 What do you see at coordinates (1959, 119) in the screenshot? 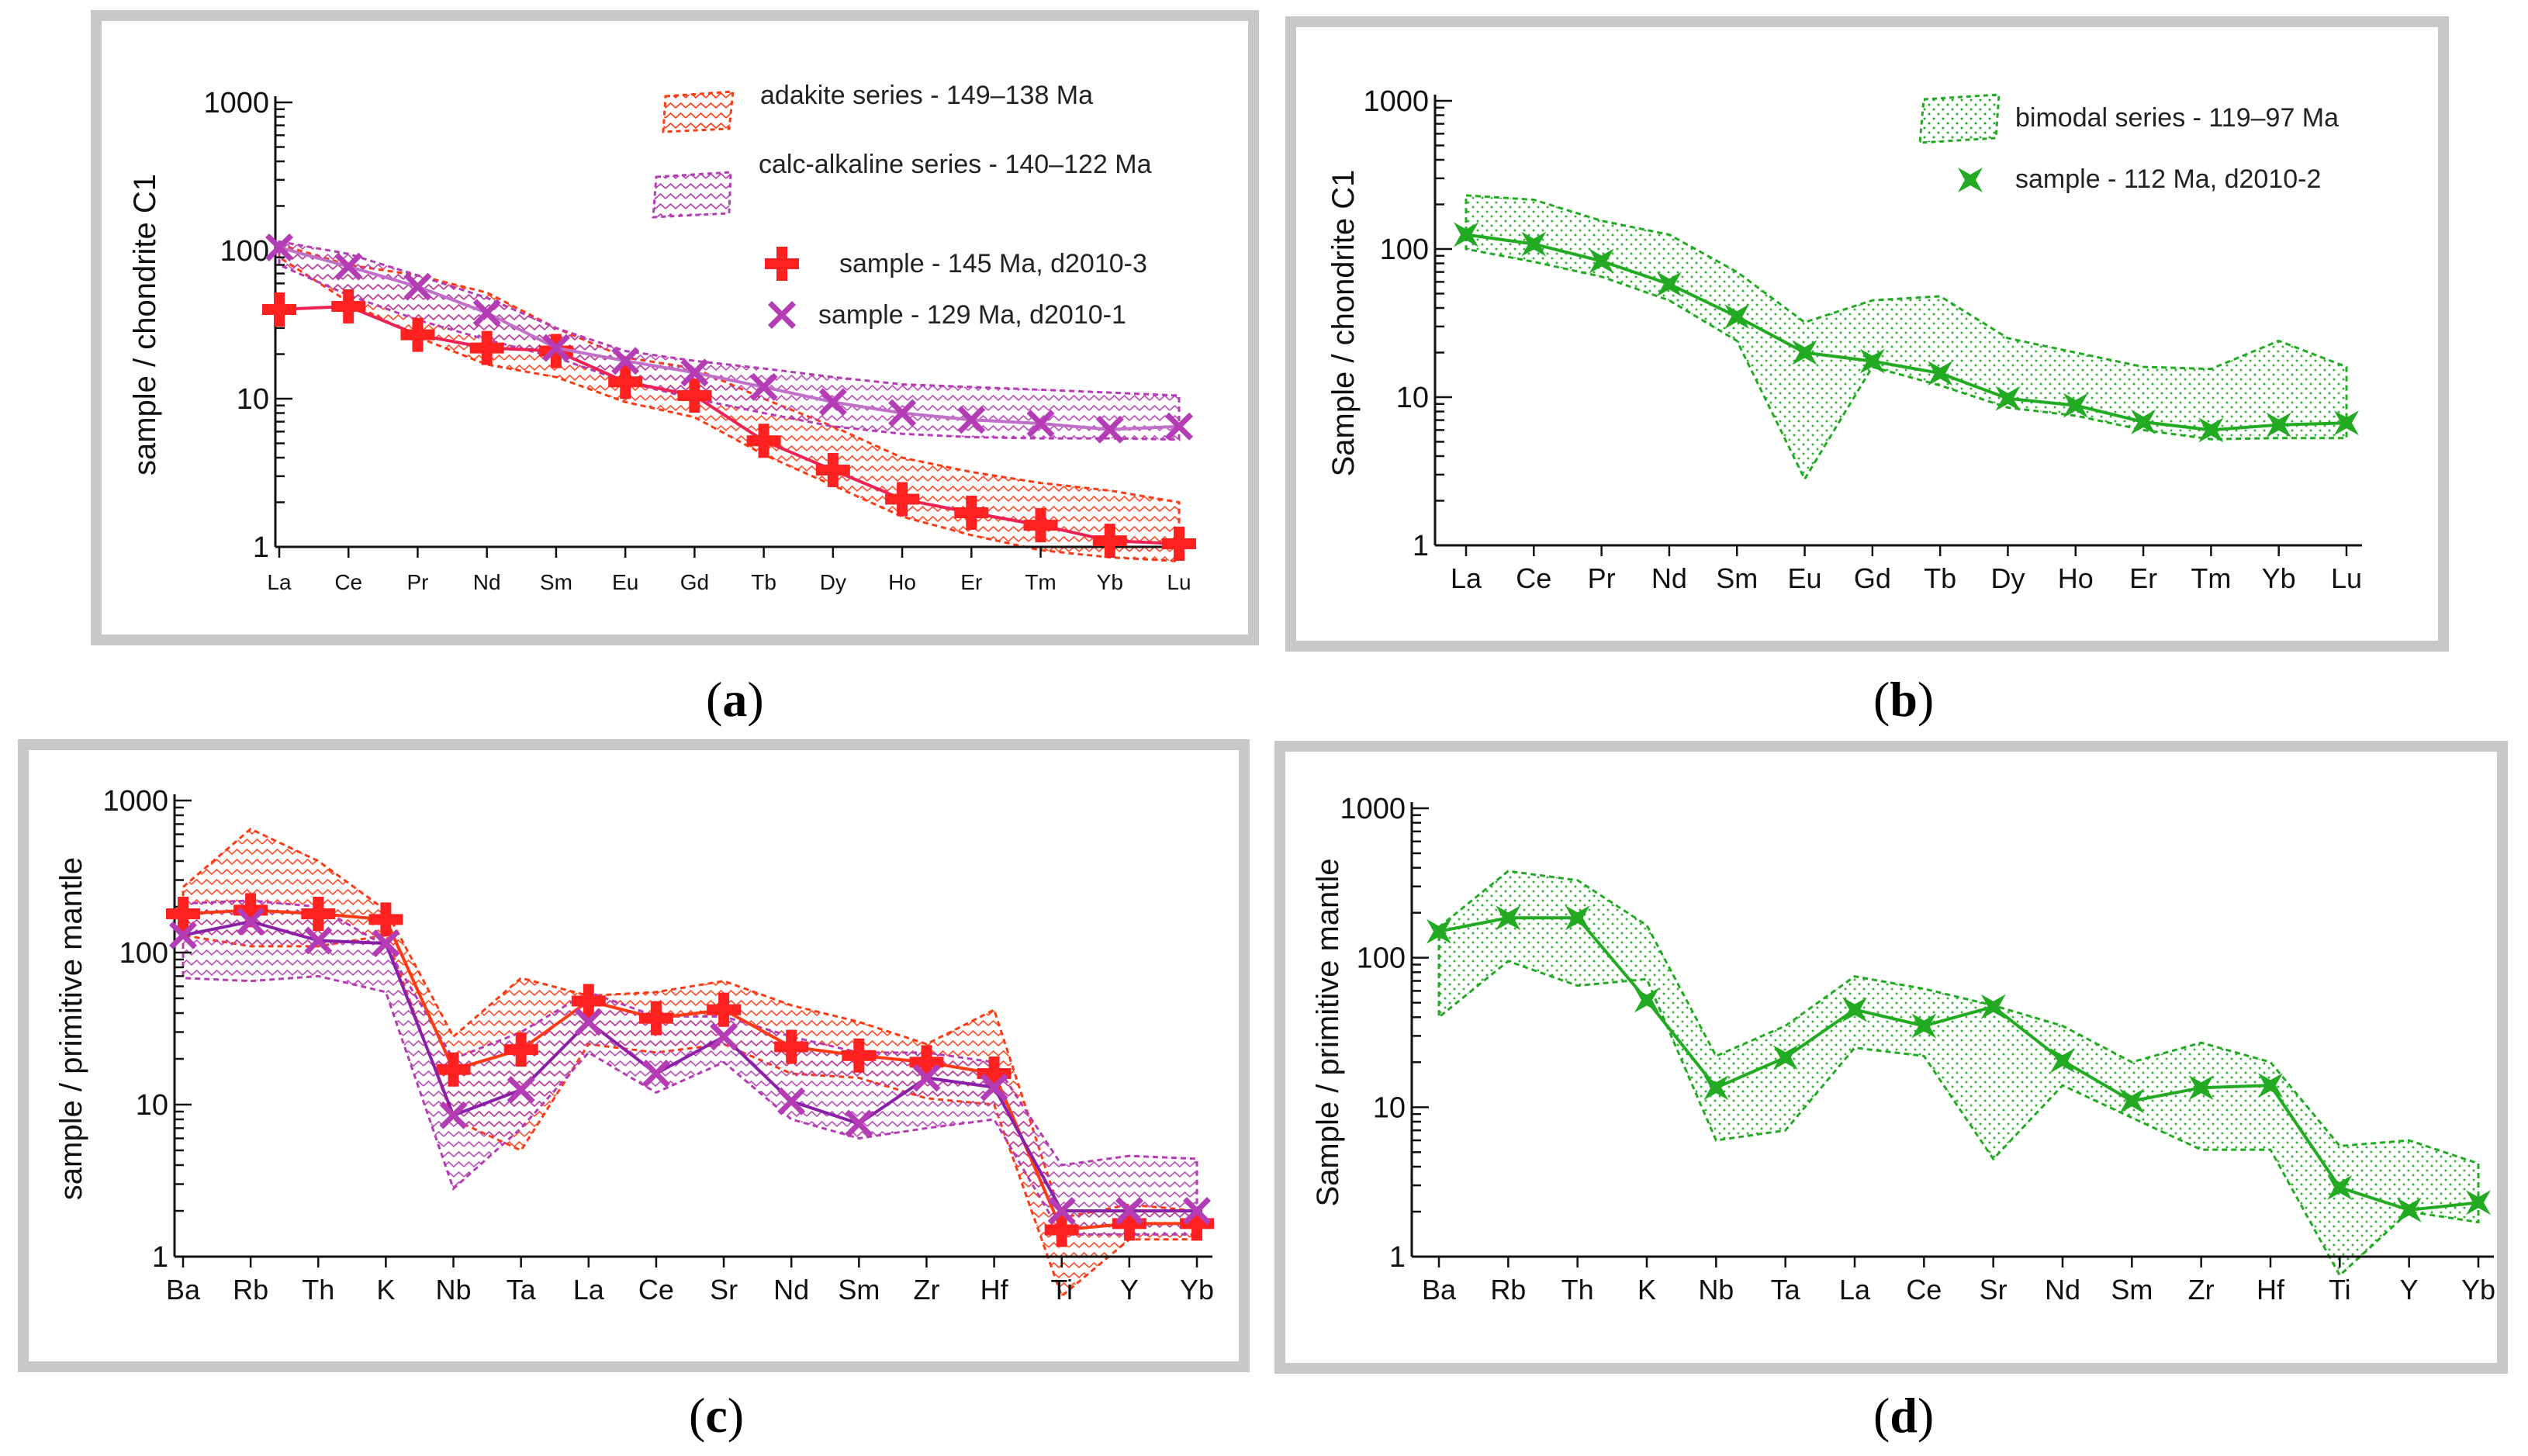
I see `legend-bimodal-swatch` at bounding box center [1959, 119].